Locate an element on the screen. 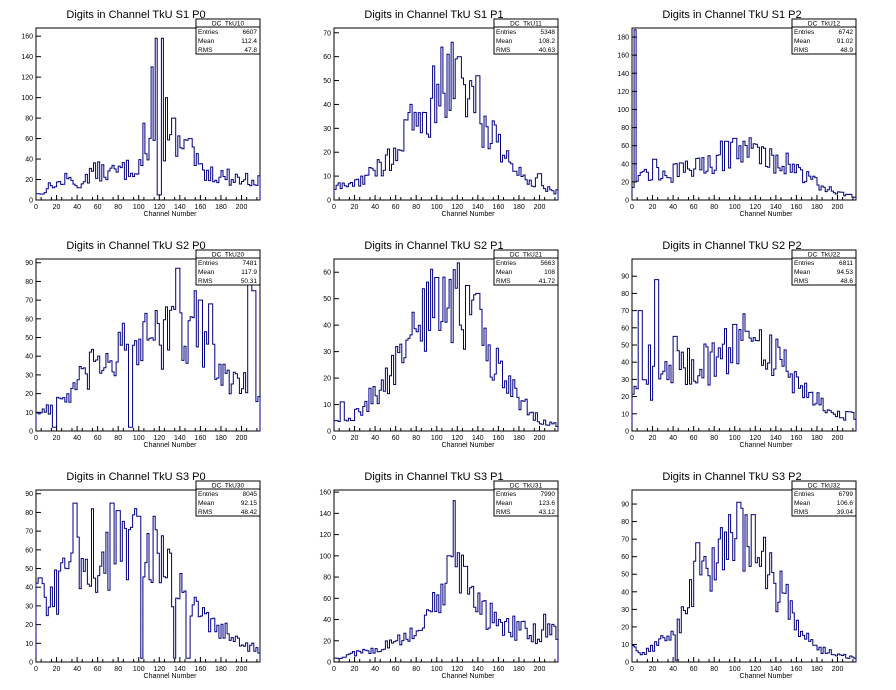 Image resolution: width=896 pixels, height=690 pixels. plot-title: Digits in Channel TkU S3 P2 is located at coordinates (731, 477).